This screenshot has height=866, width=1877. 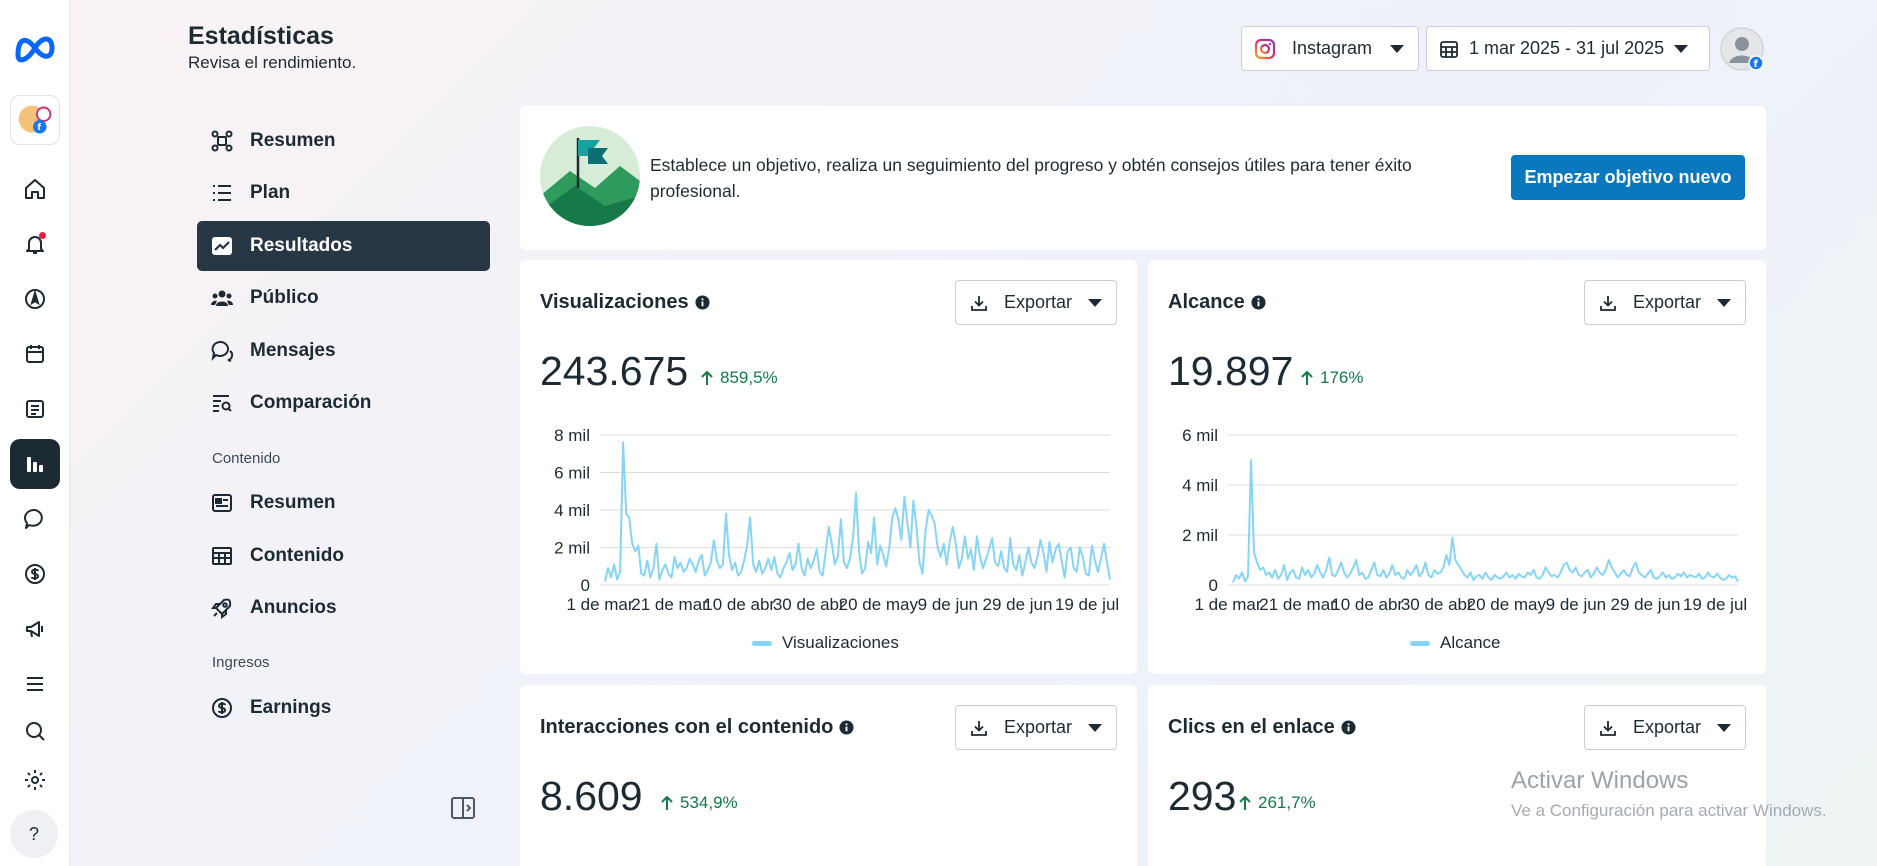 I want to click on sidebar-item-resumen: Resumen, so click(x=343, y=141).